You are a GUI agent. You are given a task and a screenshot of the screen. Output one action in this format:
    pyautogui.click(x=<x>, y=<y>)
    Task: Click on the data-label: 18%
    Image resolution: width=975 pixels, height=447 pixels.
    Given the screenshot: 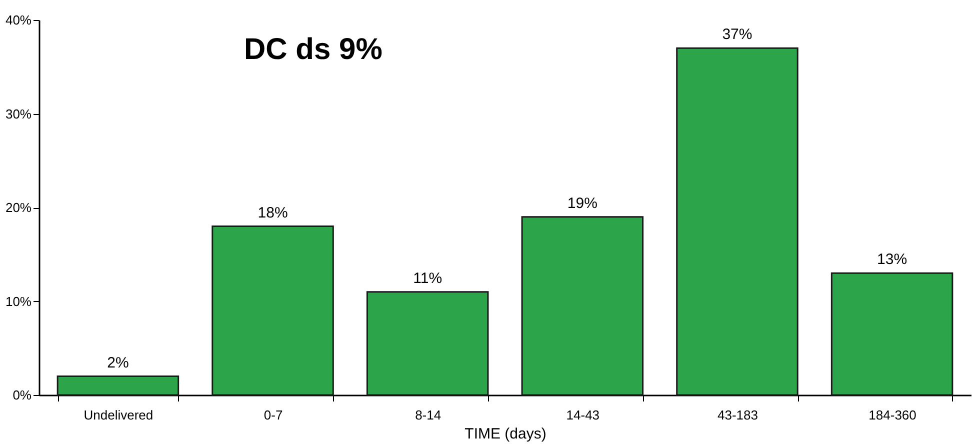 What is the action you would take?
    pyautogui.click(x=273, y=213)
    